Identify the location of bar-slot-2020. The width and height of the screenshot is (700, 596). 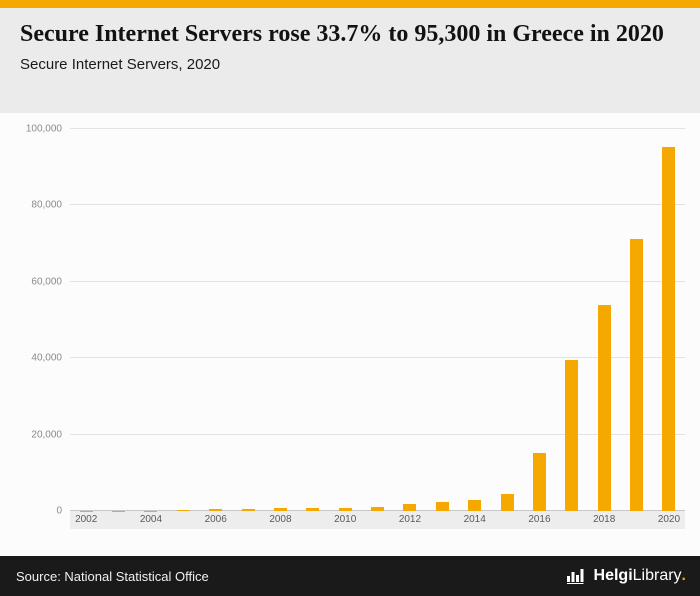
(669, 320).